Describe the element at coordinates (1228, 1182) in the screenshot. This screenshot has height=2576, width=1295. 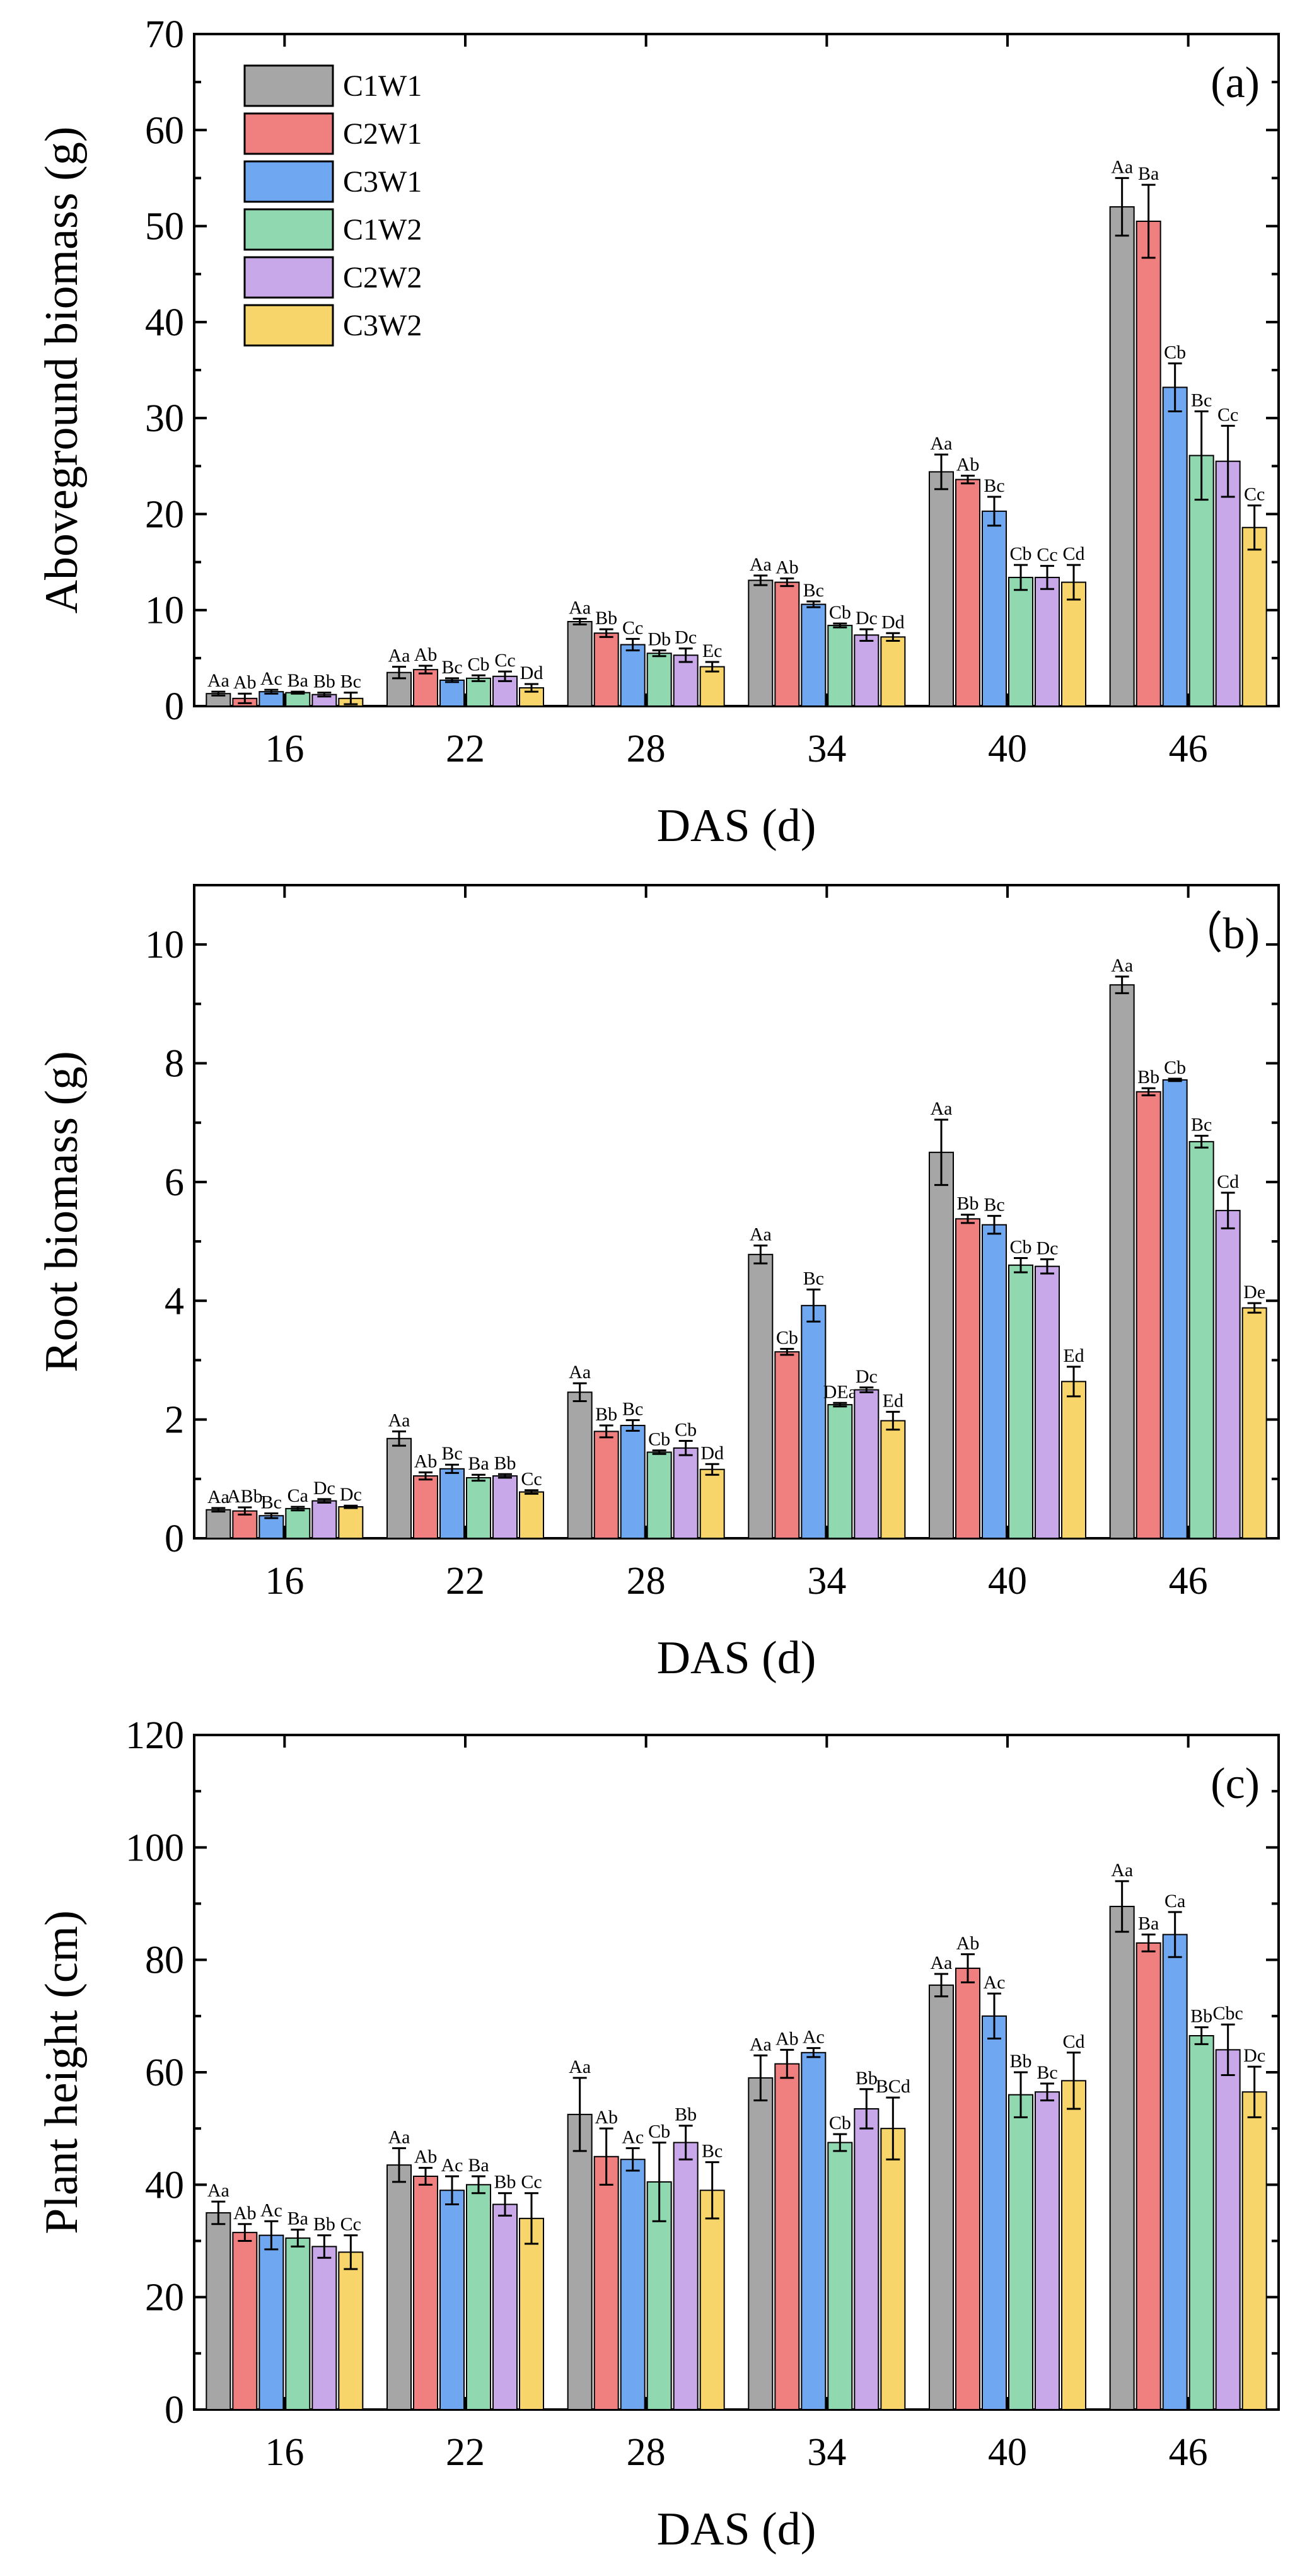
I see `significance-label: Cd` at that location.